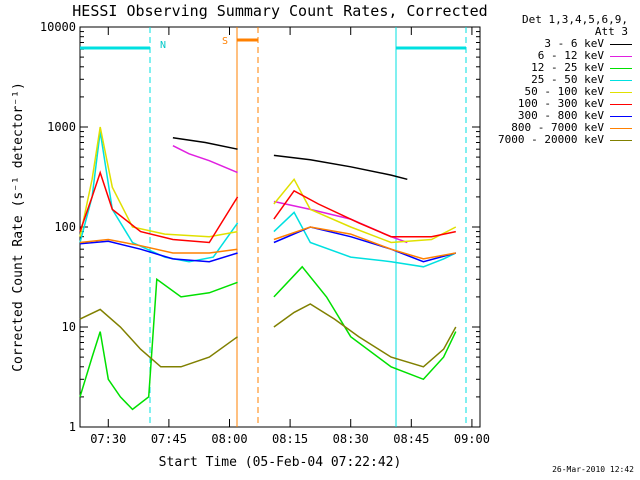  I want to click on legend-item-3: 25 - 50 keV, so click(563, 80).